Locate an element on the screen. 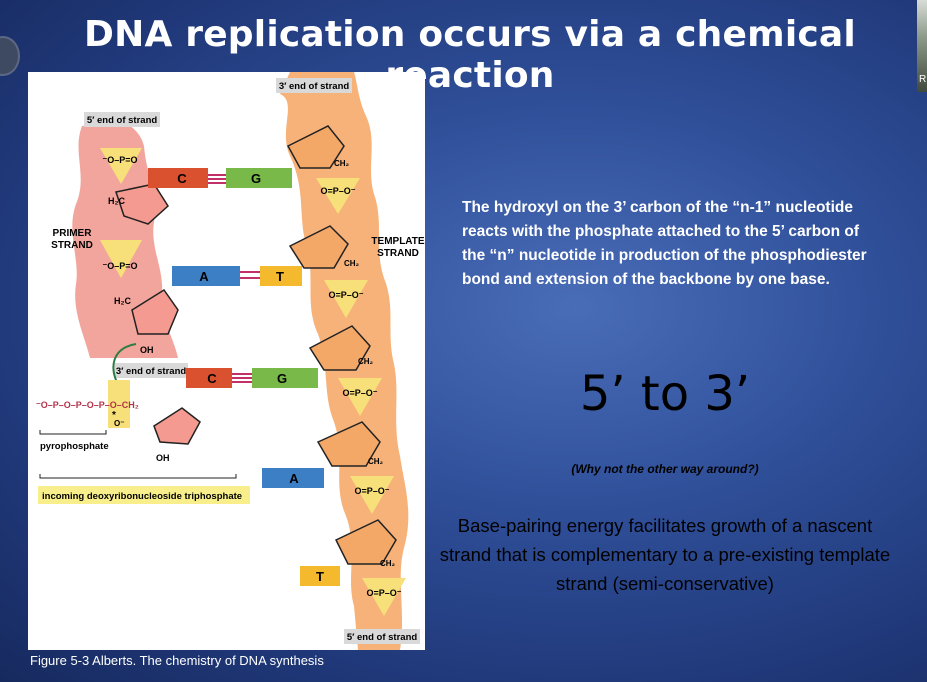 This screenshot has height=682, width=927. template-ch2-5: CH₂ is located at coordinates (388, 563).